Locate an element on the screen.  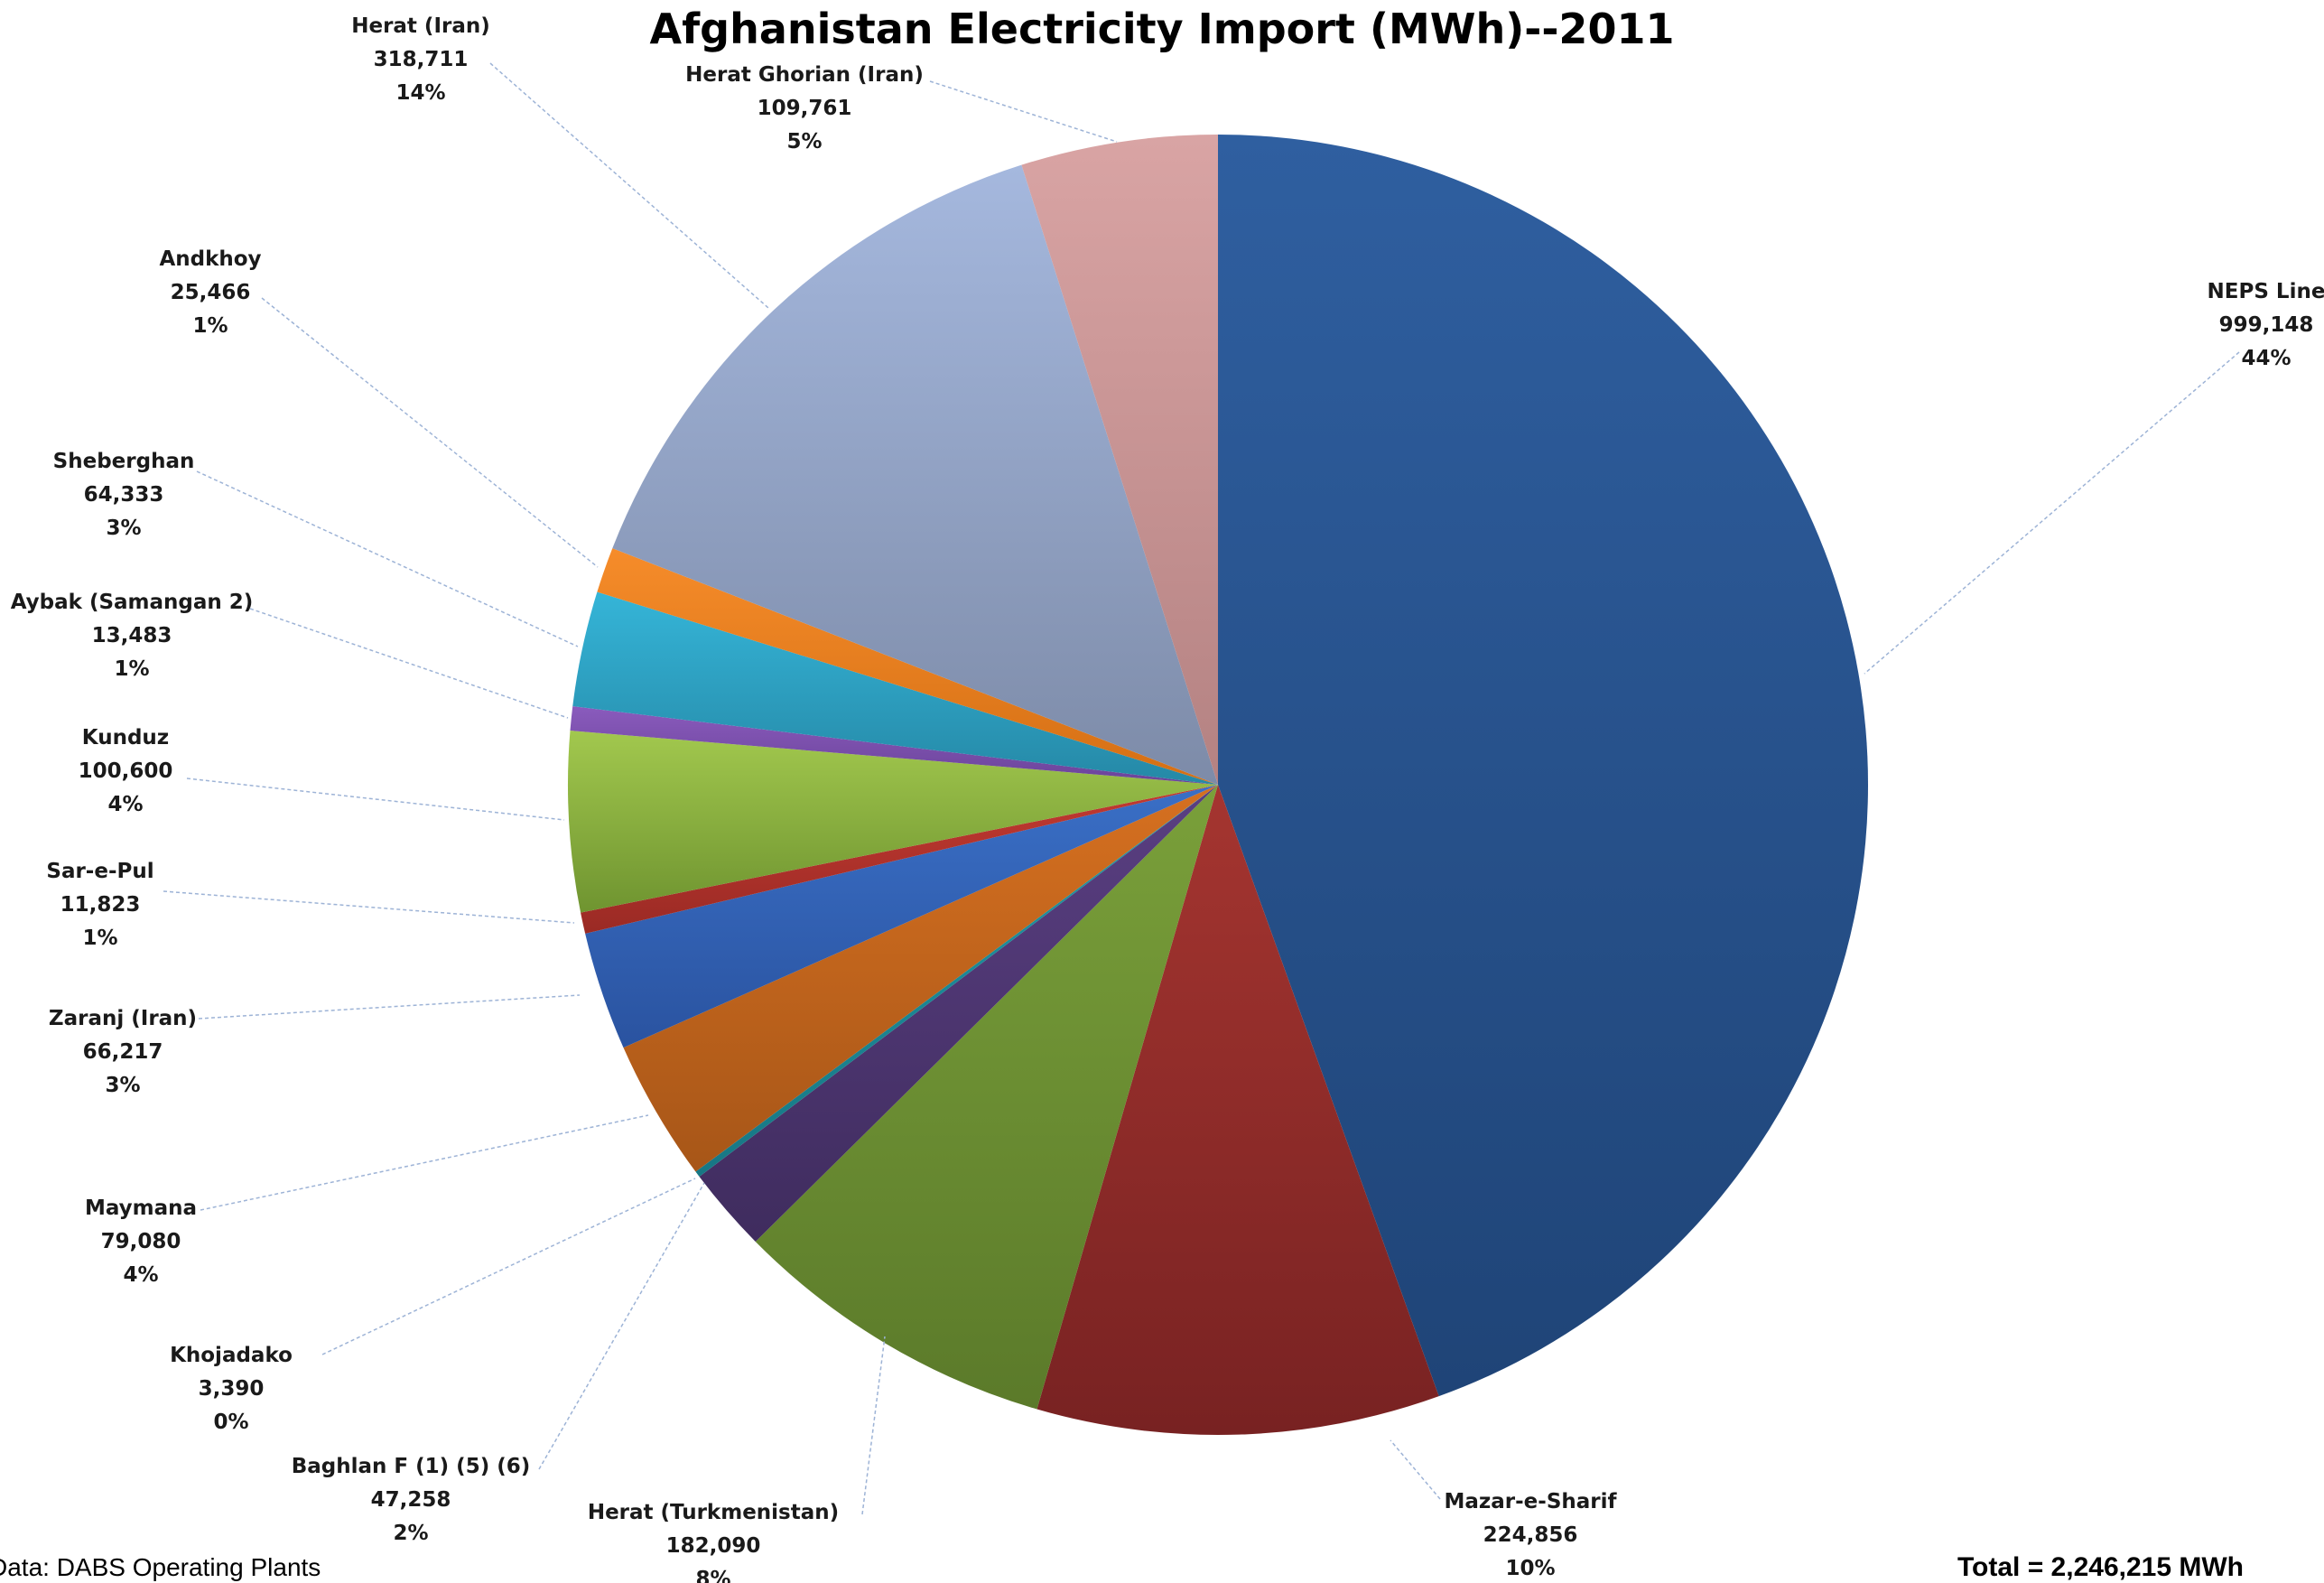
slice-label: NEPS Line 999,148 44% is located at coordinates (2266, 325).